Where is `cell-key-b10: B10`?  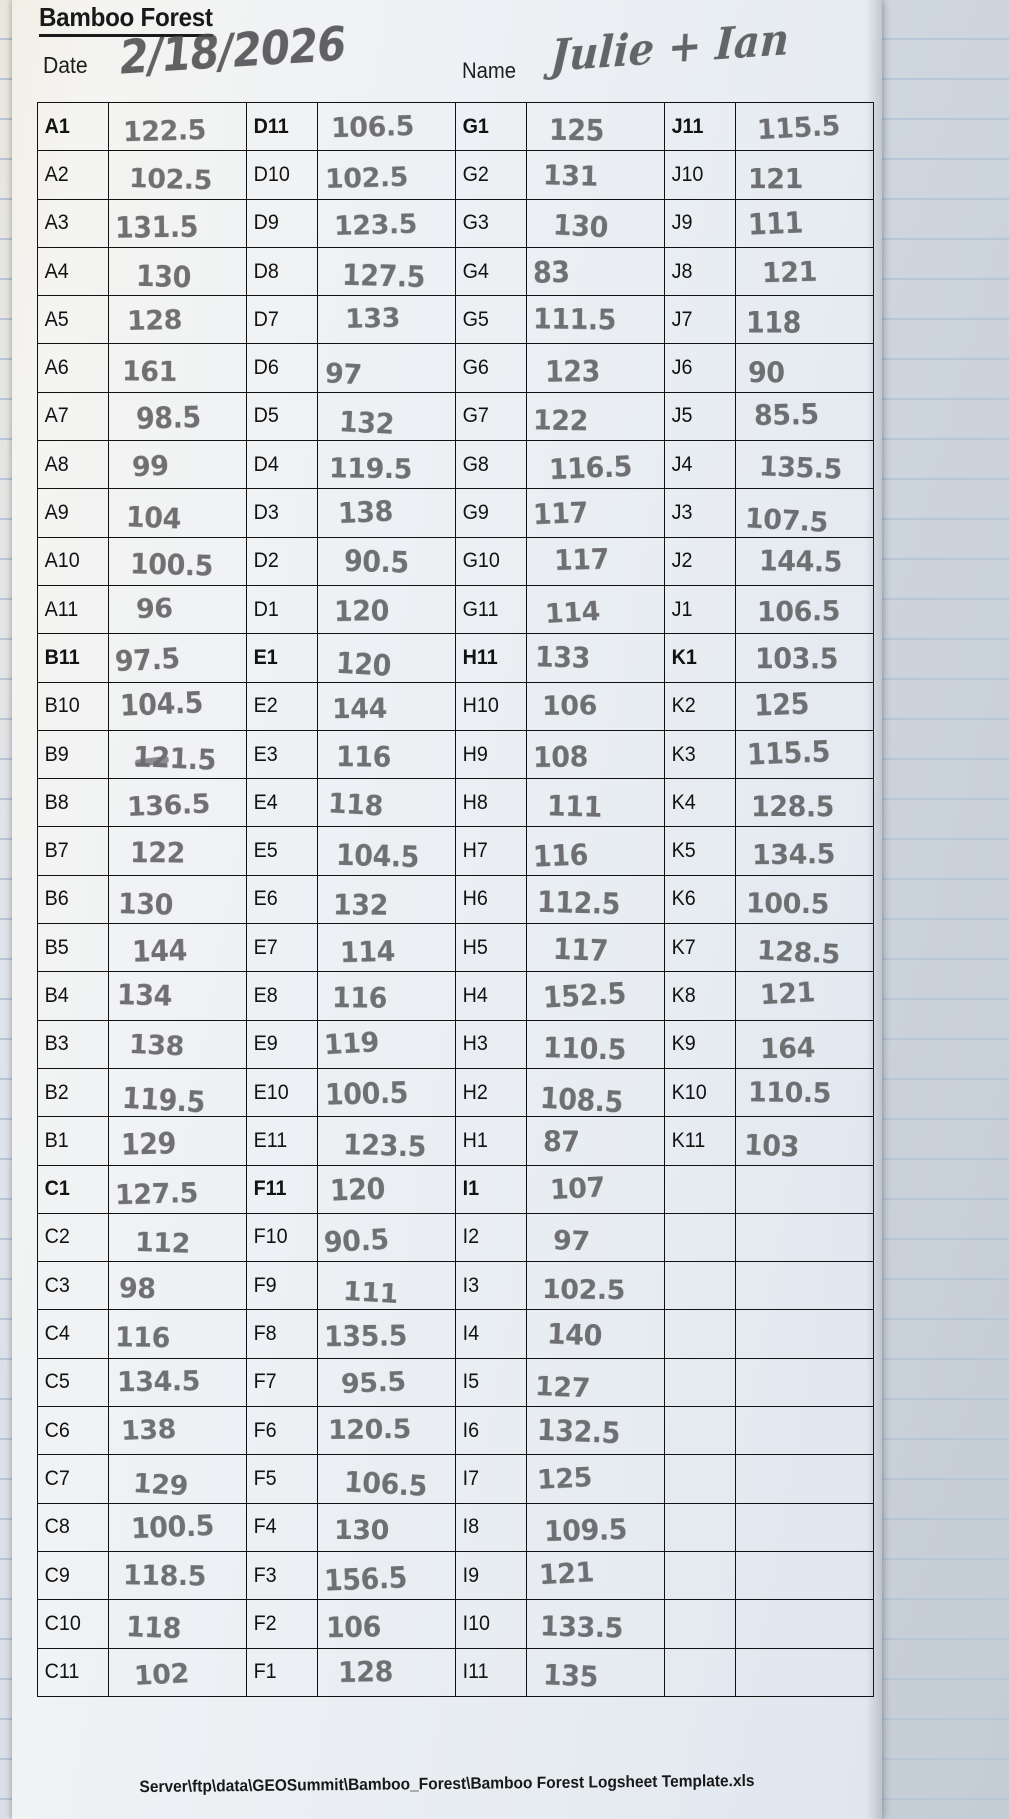
cell-key-b10: B10 is located at coordinates (73, 706).